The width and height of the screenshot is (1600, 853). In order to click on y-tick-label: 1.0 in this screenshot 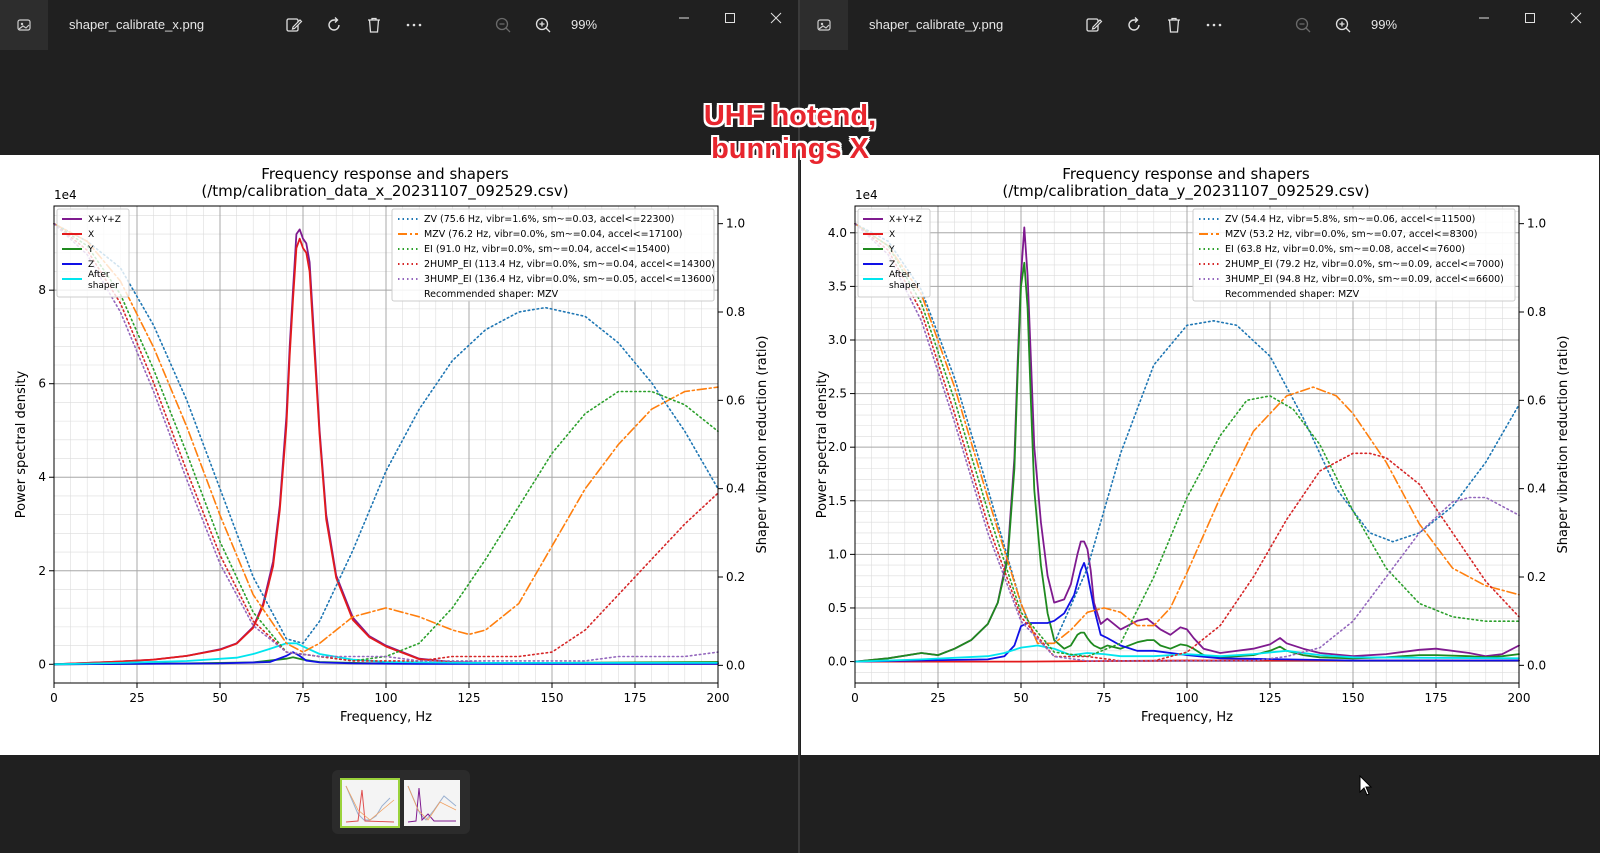, I will do `click(837, 554)`.